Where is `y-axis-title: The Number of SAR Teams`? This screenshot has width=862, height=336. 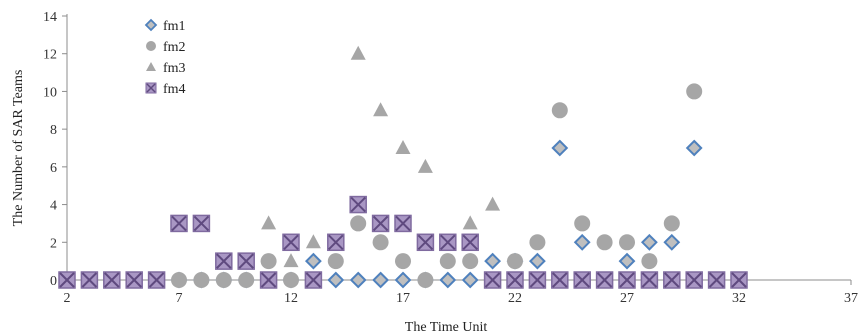
y-axis-title: The Number of SAR Teams is located at coordinates (18, 148).